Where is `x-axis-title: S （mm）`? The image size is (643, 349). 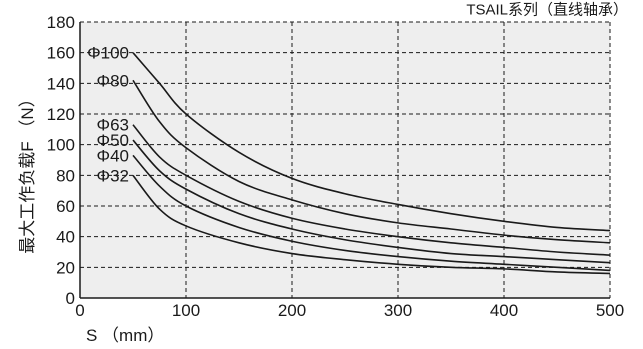
x-axis-title: S （mm） is located at coordinates (125, 335).